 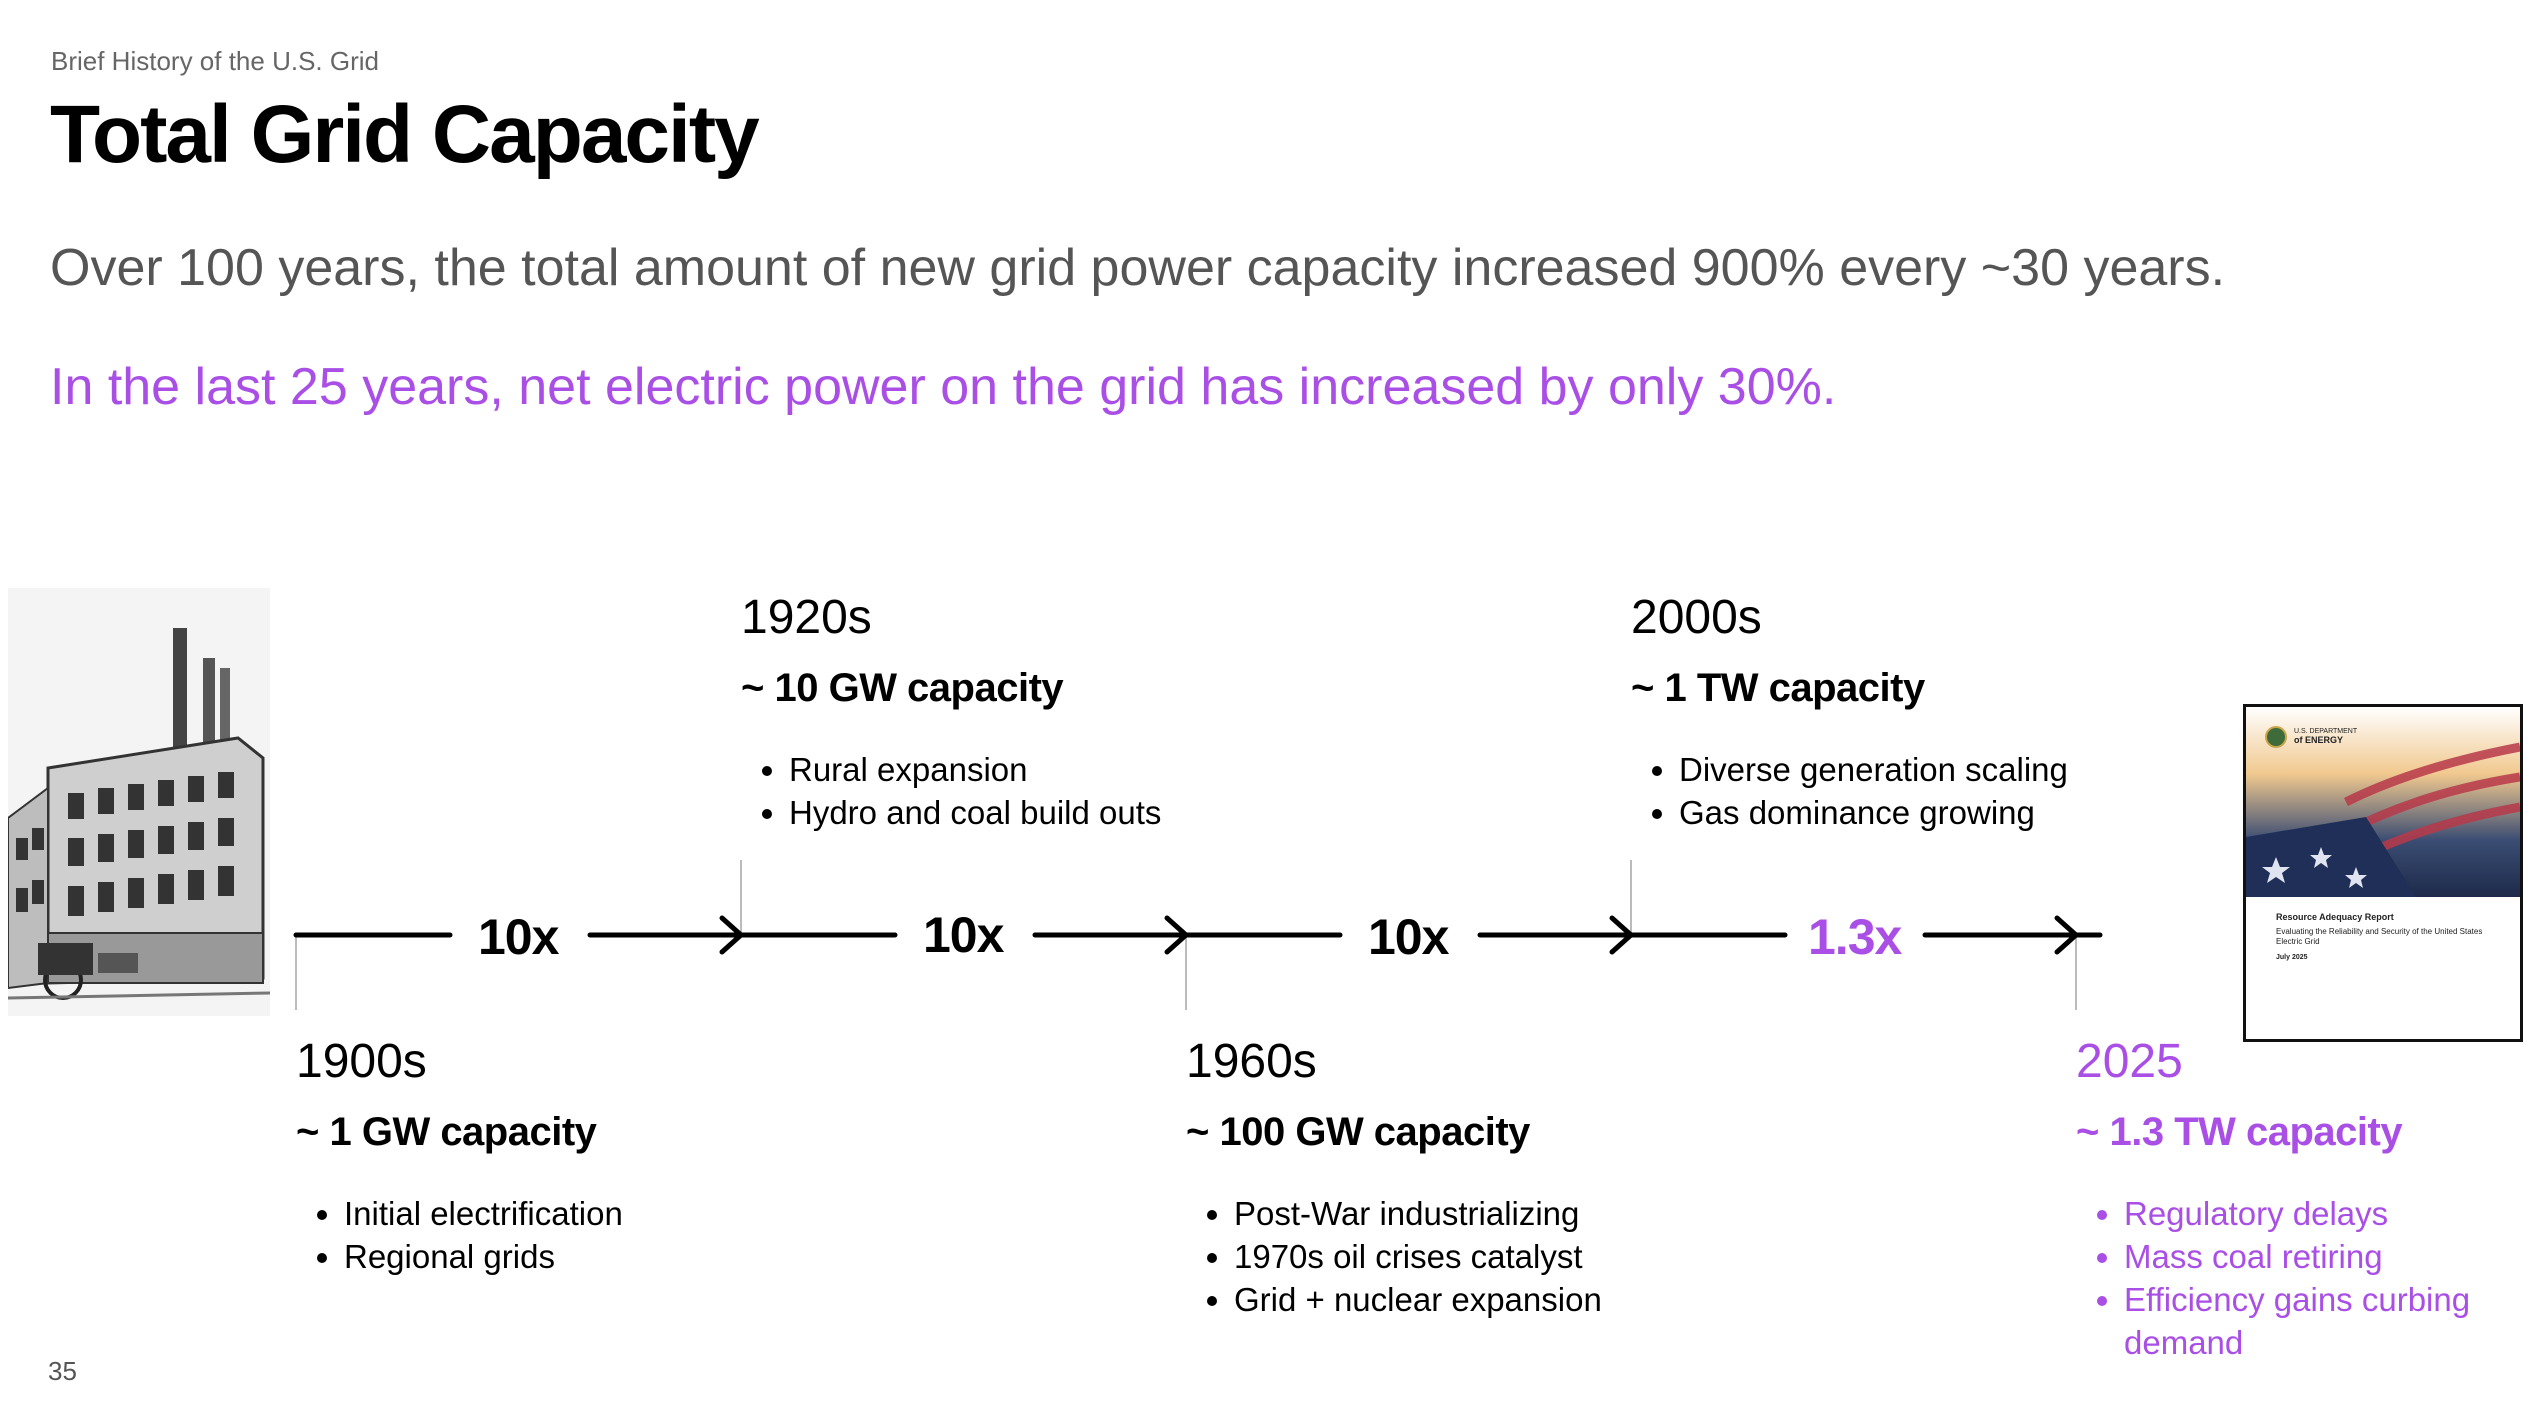 I want to click on era-decade: 2025, so click(x=2129, y=1061).